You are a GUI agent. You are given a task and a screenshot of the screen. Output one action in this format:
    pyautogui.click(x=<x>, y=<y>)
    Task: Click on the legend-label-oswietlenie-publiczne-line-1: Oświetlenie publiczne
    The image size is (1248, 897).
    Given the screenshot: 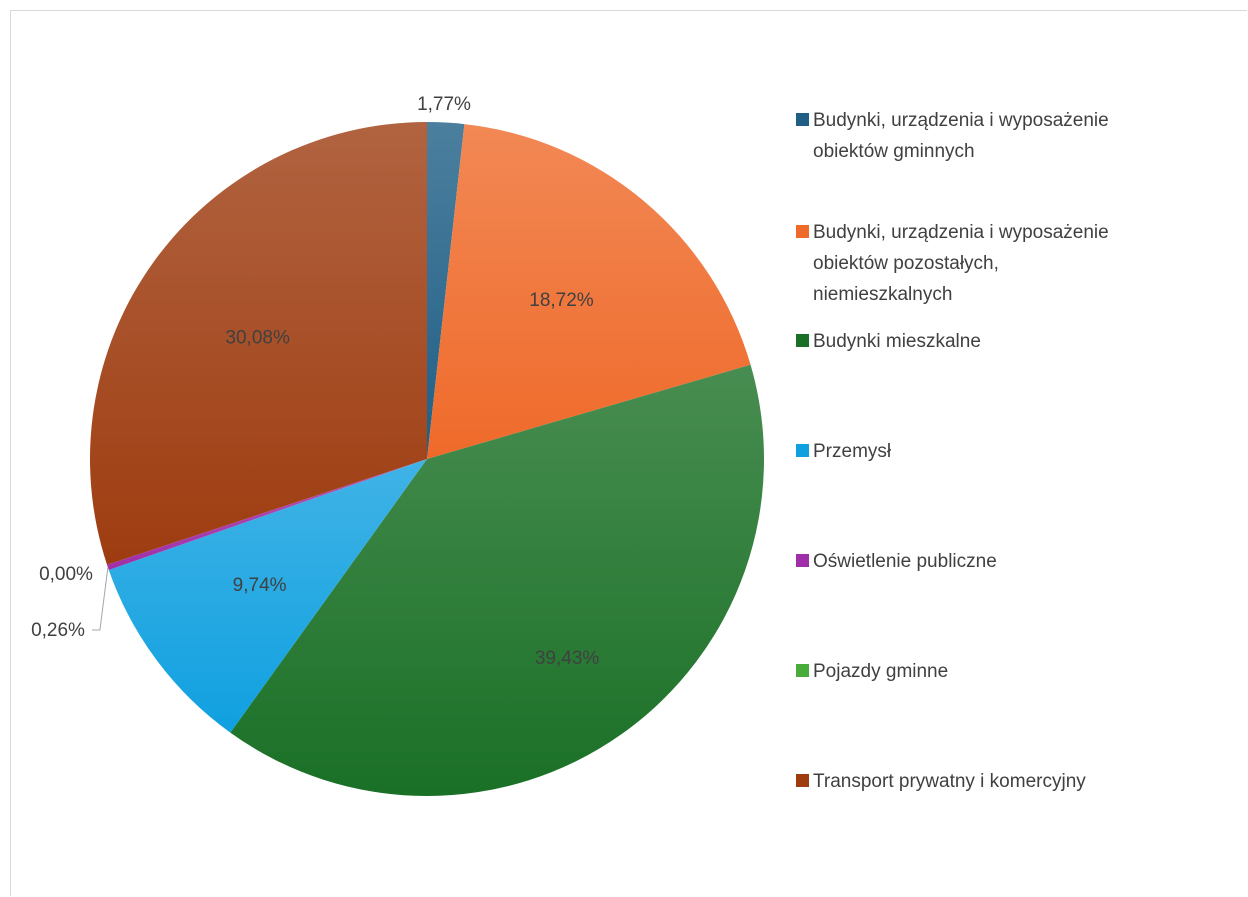 What is the action you would take?
    pyautogui.click(x=905, y=561)
    